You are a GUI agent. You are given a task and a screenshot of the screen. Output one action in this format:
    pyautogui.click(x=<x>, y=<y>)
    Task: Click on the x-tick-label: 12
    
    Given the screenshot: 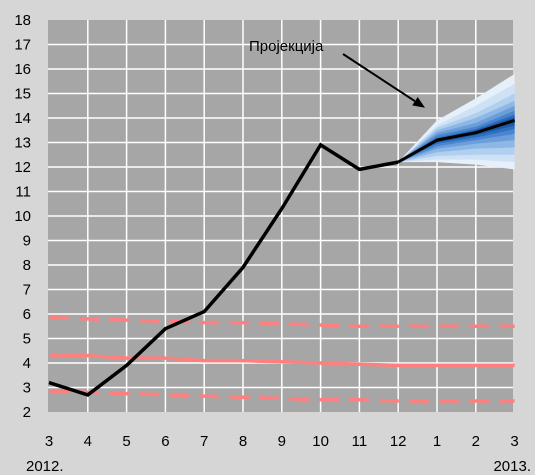 What is the action you would take?
    pyautogui.click(x=398, y=441)
    